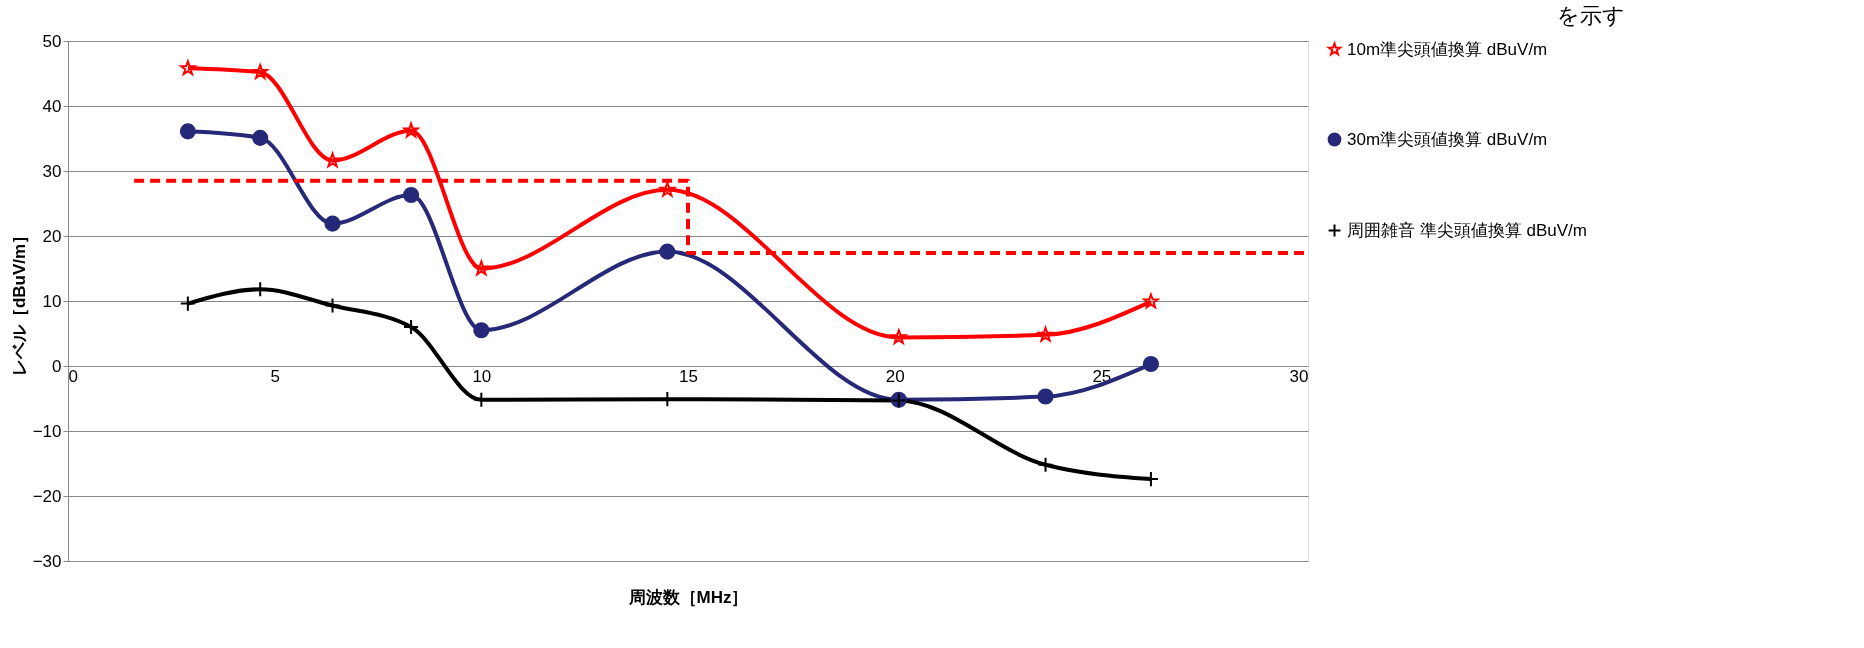  Describe the element at coordinates (275, 376) in the screenshot. I see `x-tick-label: 5` at that location.